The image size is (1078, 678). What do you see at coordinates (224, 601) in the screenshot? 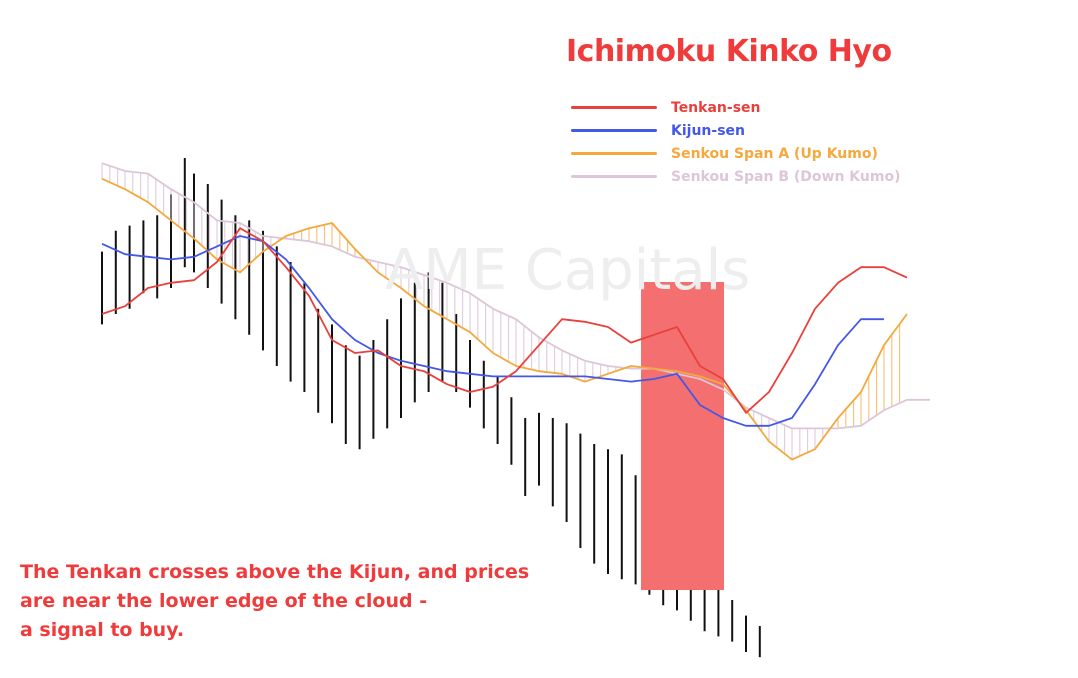
I see `annotation-line-2: are near the lower edge of the cloud -` at bounding box center [224, 601].